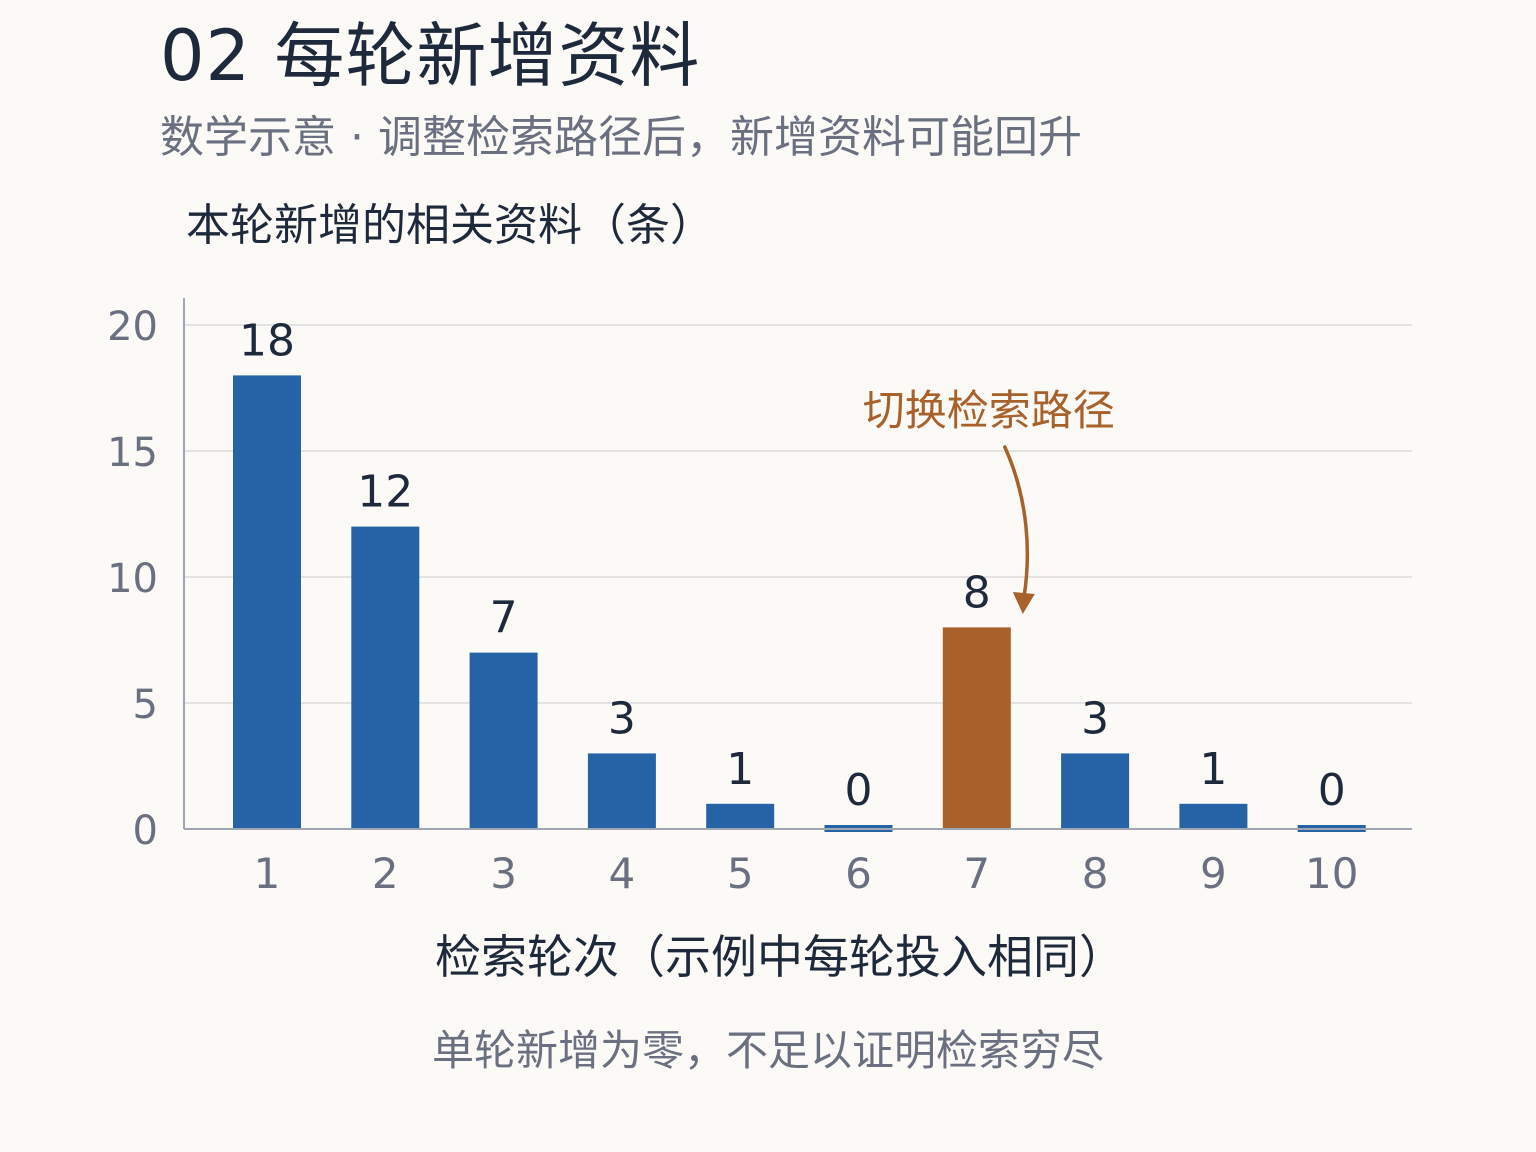  What do you see at coordinates (132, 579) in the screenshot?
I see `y-tick-label: 10` at bounding box center [132, 579].